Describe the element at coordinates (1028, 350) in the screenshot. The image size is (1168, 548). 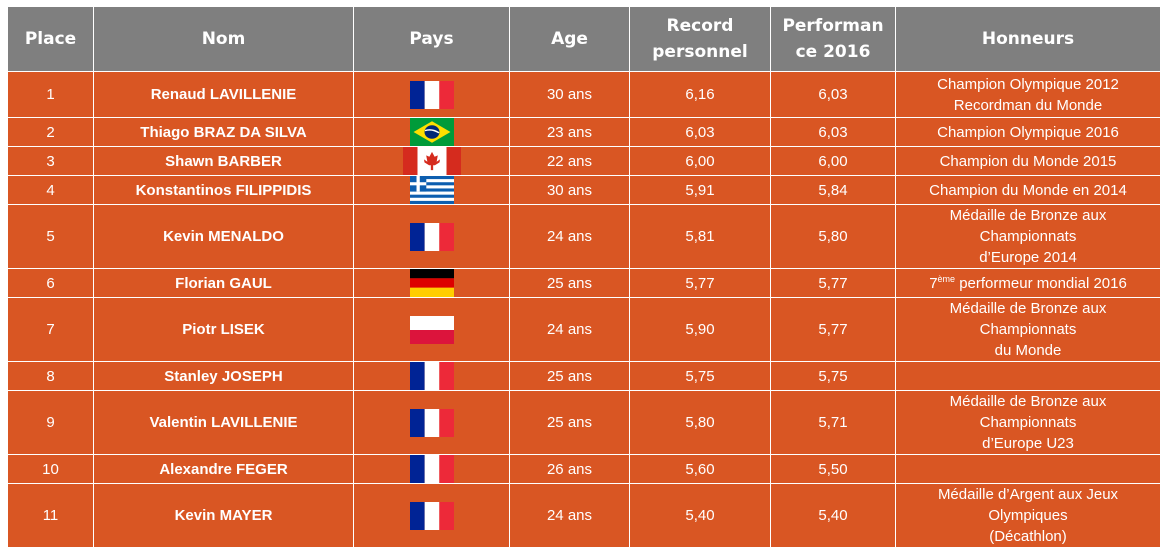
I see `honors-line2: du Monde` at that location.